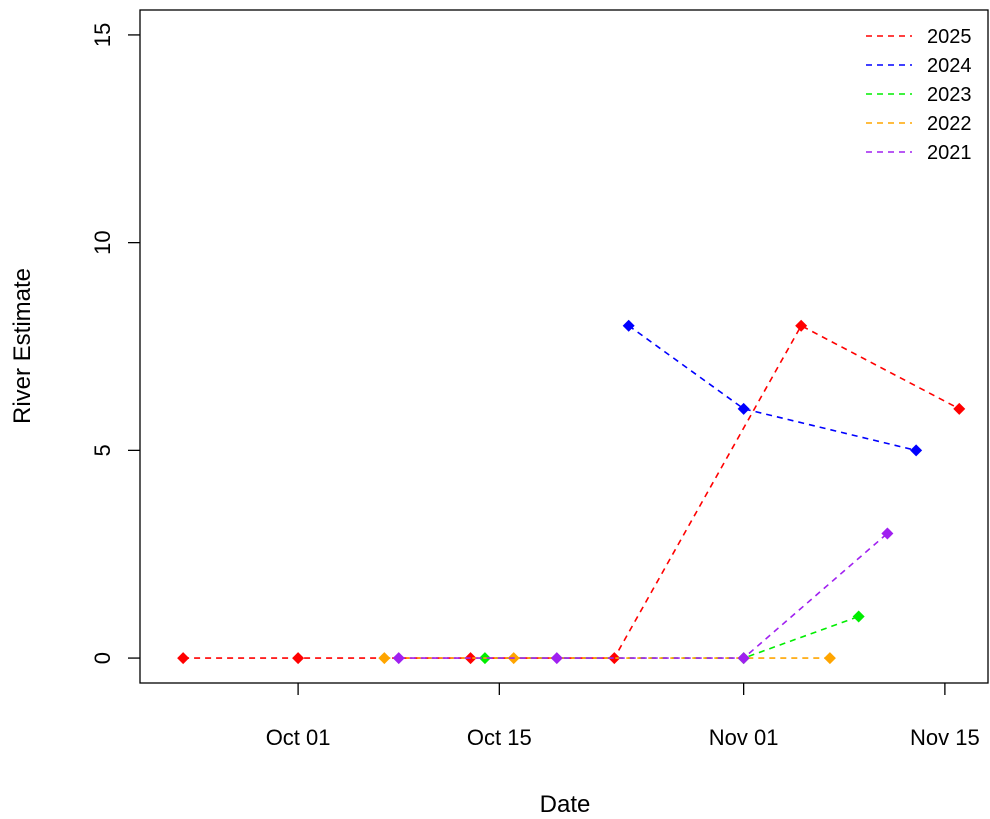 This screenshot has height=819, width=990. Describe the element at coordinates (919, 153) in the screenshot. I see `legend-item: 2021` at that location.